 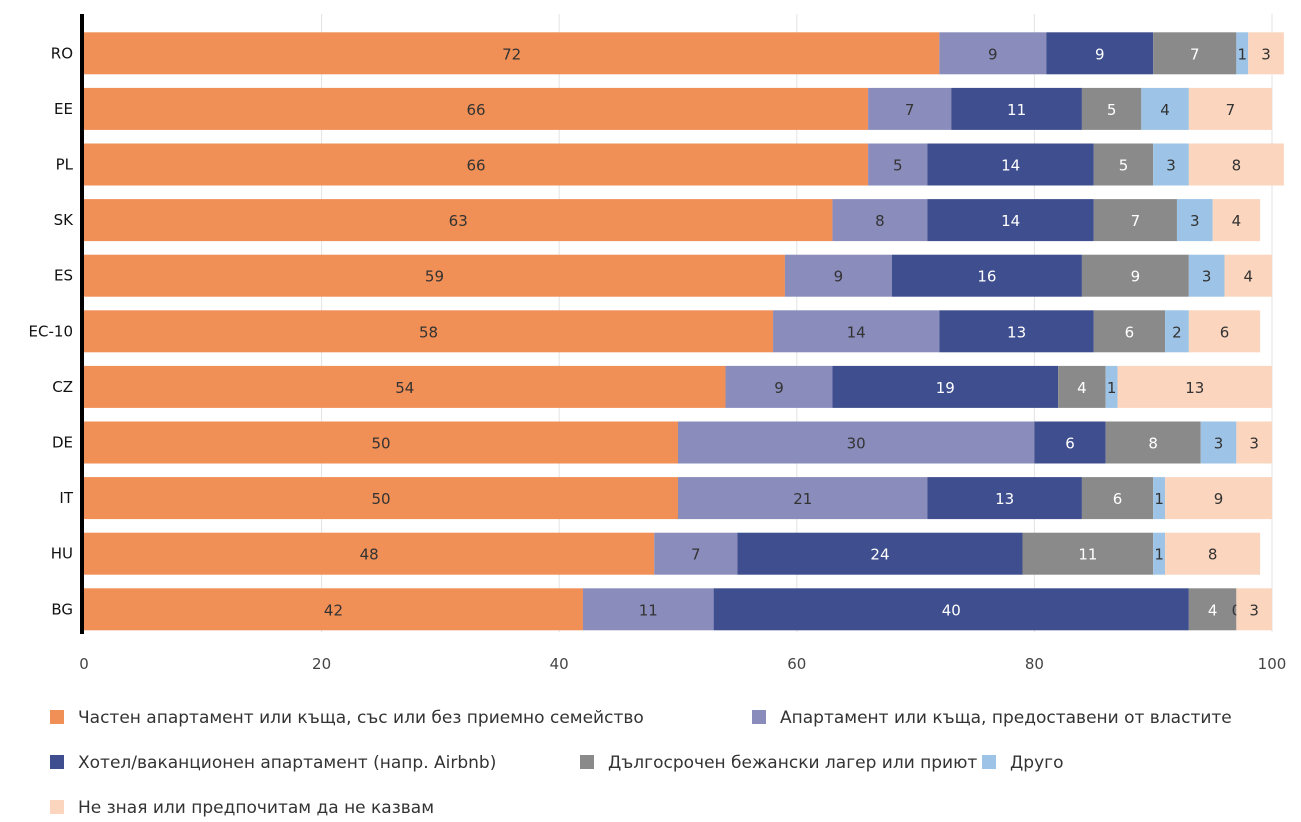 I want to click on data-label: 14, so click(x=1010, y=221).